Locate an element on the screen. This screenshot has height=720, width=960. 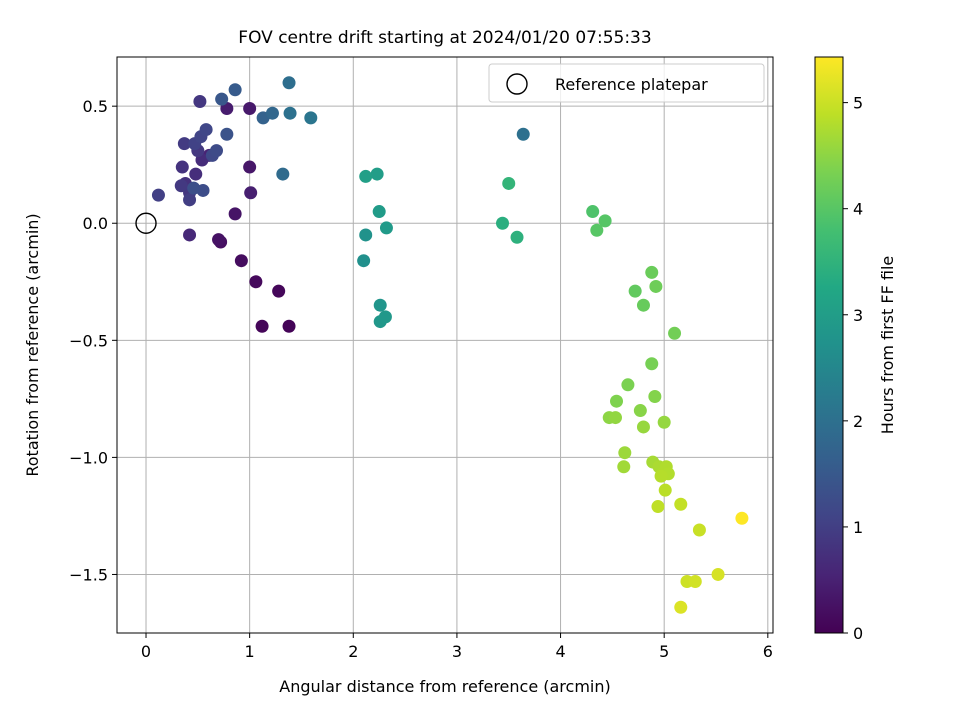
y-tick-label: −0.5 is located at coordinates (88, 340).